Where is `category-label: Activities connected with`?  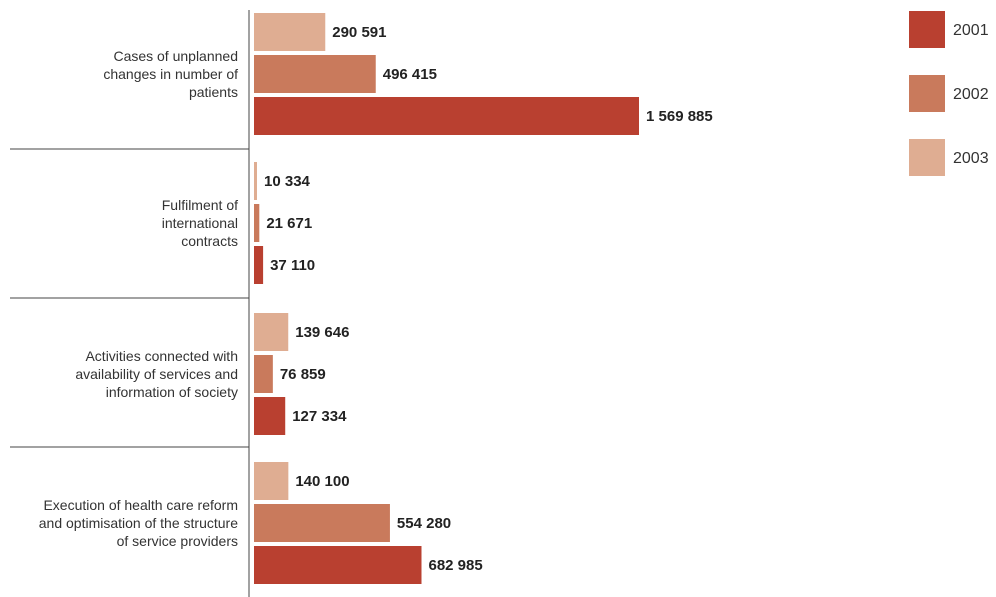 category-label: Activities connected with is located at coordinates (161, 356).